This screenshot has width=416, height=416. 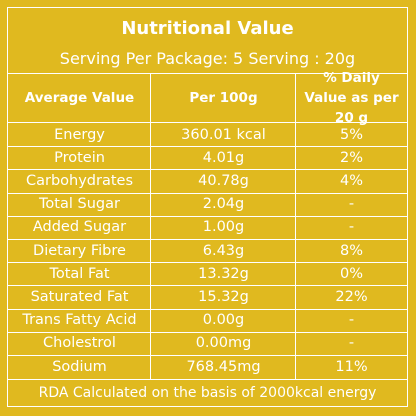 I want to click on per-100g-value: 1.00g, so click(x=223, y=227).